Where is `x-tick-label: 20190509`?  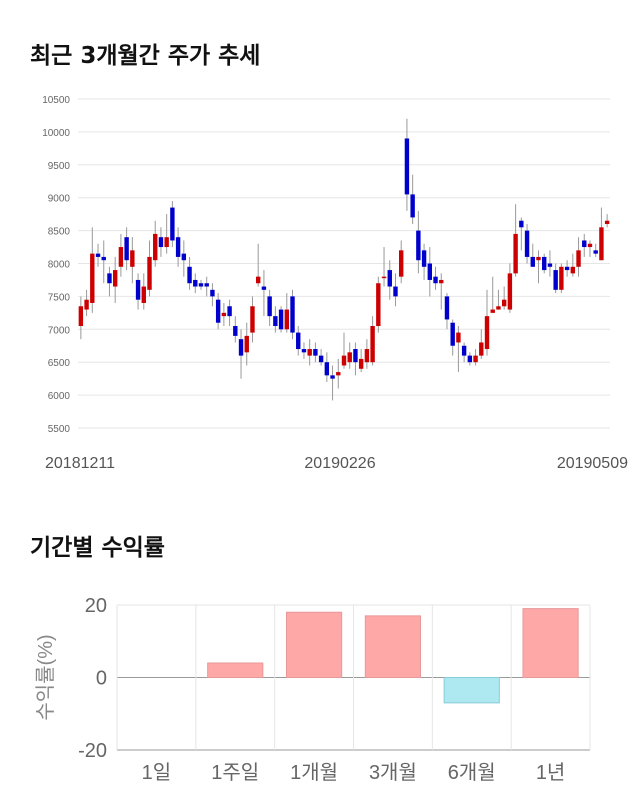 x-tick-label: 20190509 is located at coordinates (592, 463).